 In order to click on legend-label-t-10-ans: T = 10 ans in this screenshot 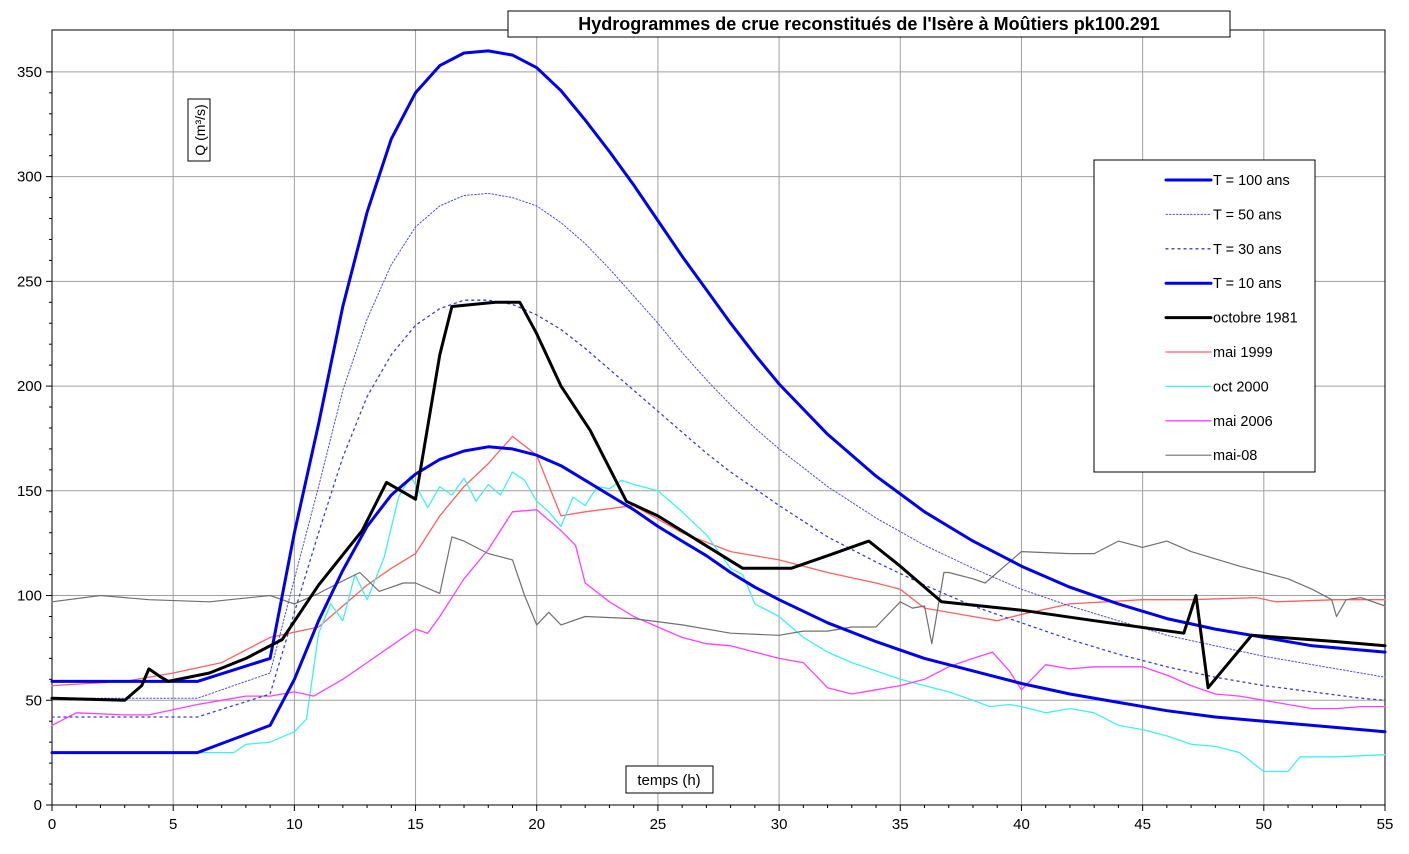, I will do `click(1247, 284)`.